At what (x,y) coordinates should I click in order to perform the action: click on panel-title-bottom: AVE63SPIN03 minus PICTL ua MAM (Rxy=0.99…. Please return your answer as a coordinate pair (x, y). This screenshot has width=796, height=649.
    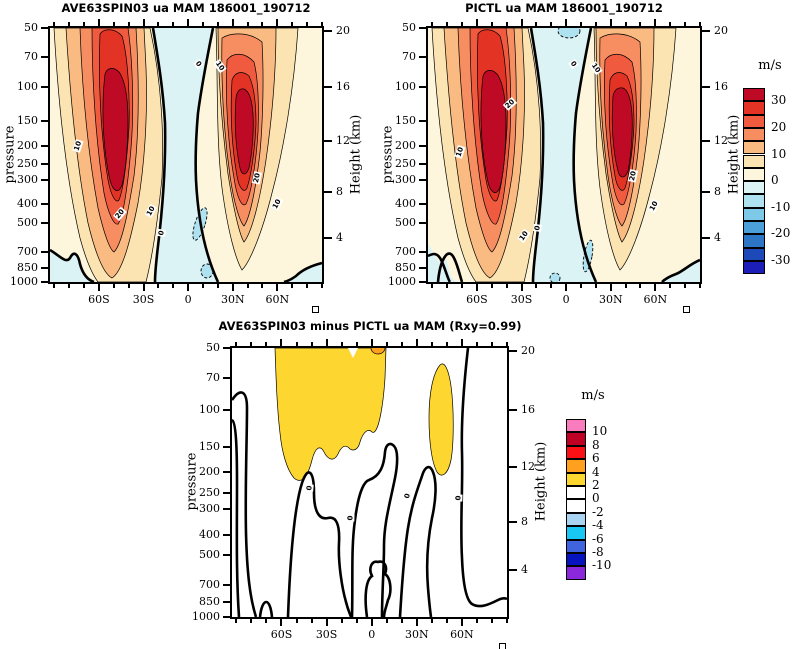
    Looking at the image, I should click on (370, 326).